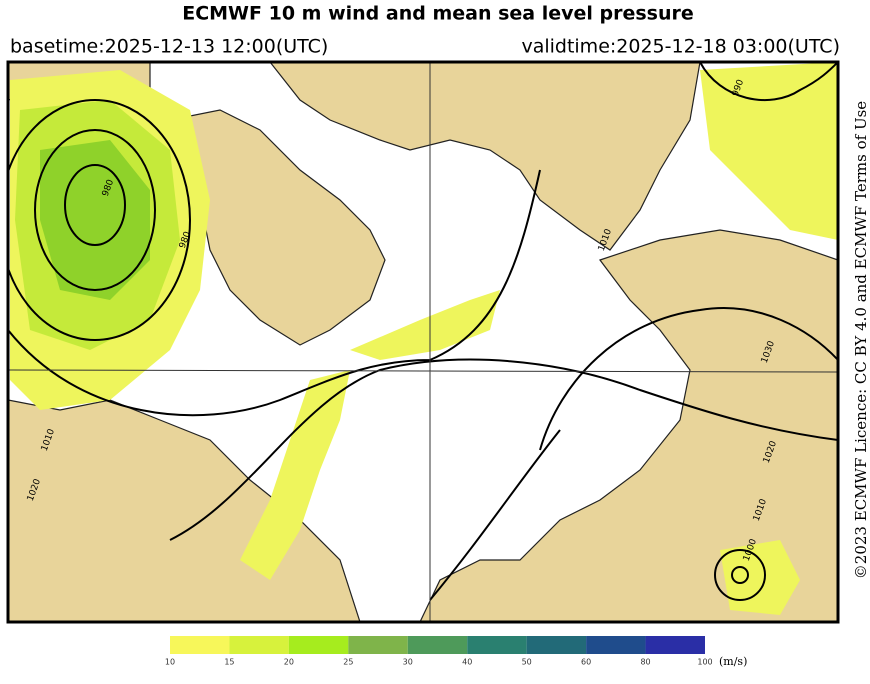 The width and height of the screenshot is (870, 684). I want to click on colorbar: 10 15 20 25 30 40 50 60 80 100 (m/s), so click(456, 652).